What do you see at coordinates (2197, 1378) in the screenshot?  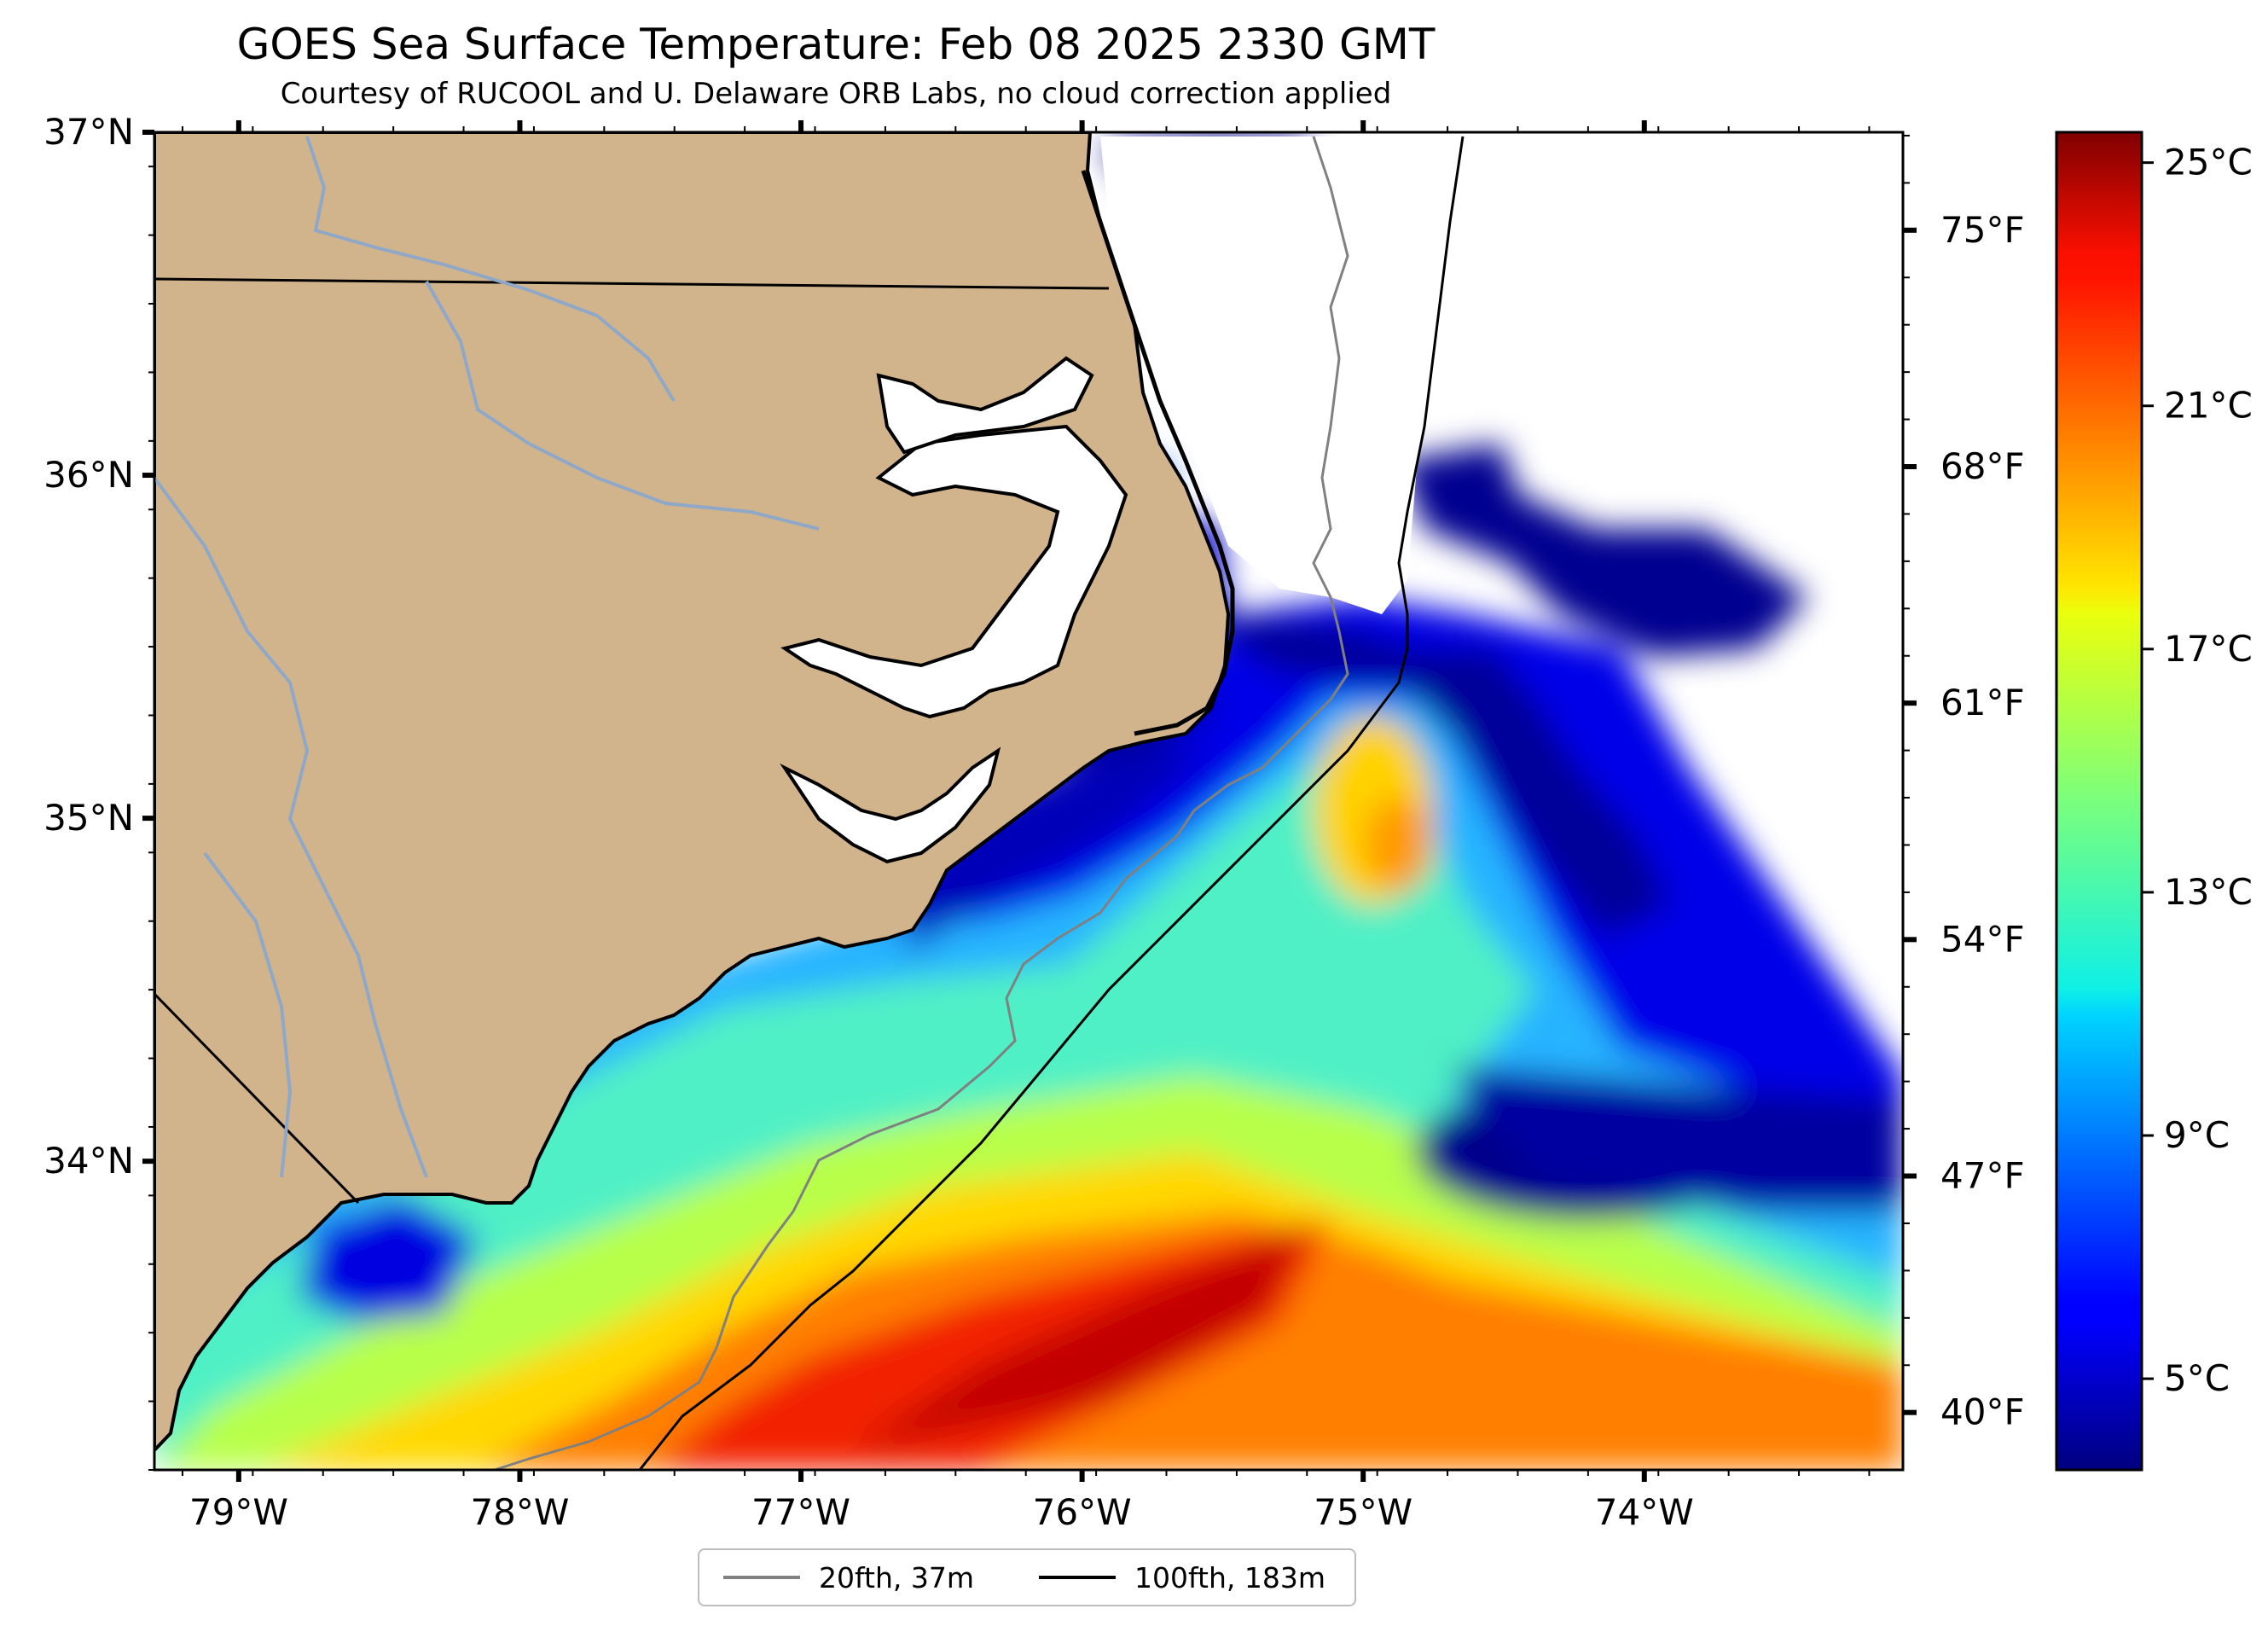 I see `colorbar-label: 5°C` at bounding box center [2197, 1378].